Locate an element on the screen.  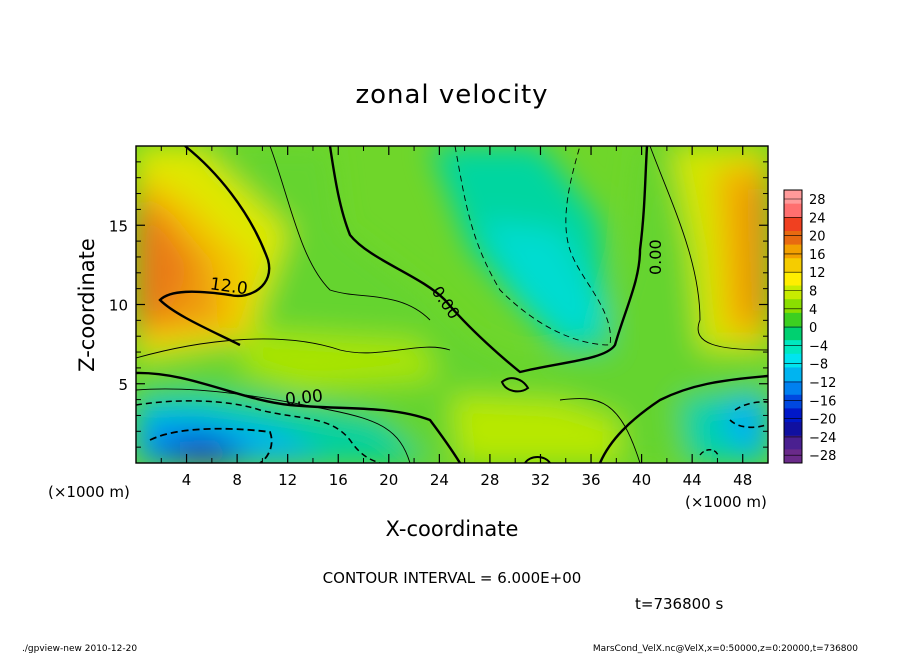
colorbar-label: 8 is located at coordinates (813, 292).